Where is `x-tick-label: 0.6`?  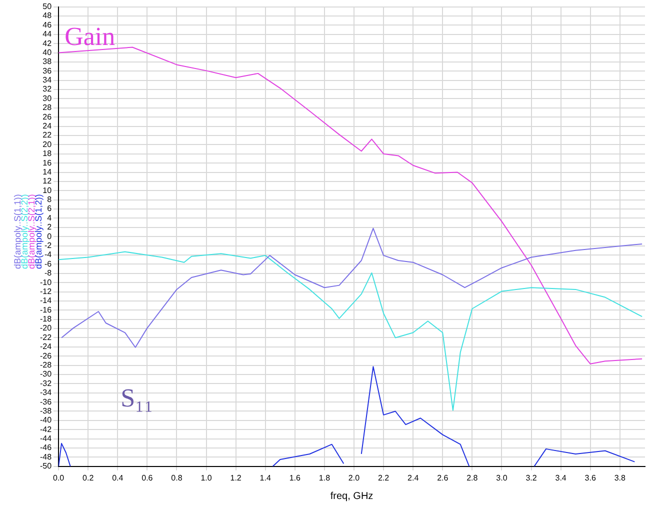 x-tick-label: 0.6 is located at coordinates (148, 477).